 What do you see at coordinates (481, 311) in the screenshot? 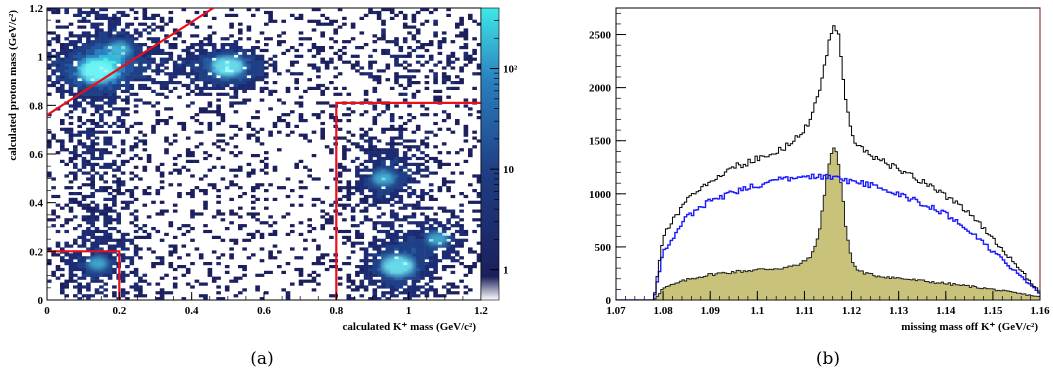
I see `heatmap-x-tick-label: 1.2` at bounding box center [481, 311].